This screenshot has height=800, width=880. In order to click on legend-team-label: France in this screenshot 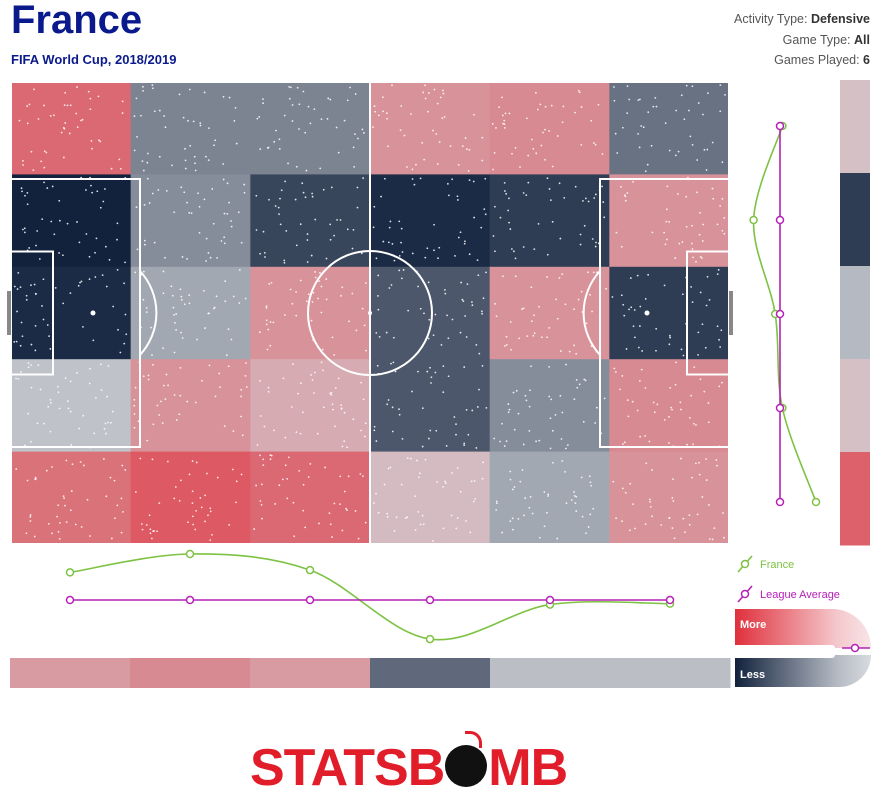, I will do `click(777, 565)`.